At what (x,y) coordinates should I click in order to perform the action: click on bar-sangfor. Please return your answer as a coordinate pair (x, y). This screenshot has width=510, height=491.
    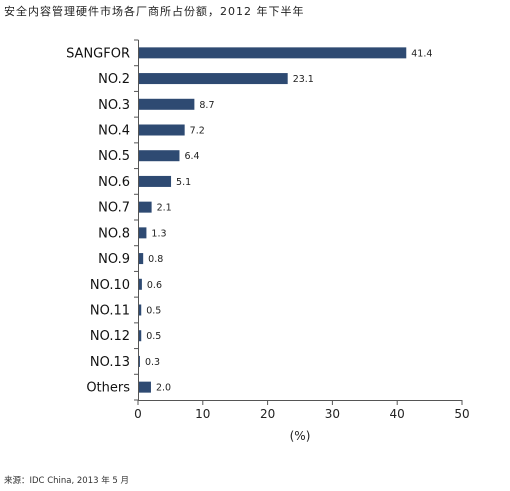
    Looking at the image, I should click on (272, 53).